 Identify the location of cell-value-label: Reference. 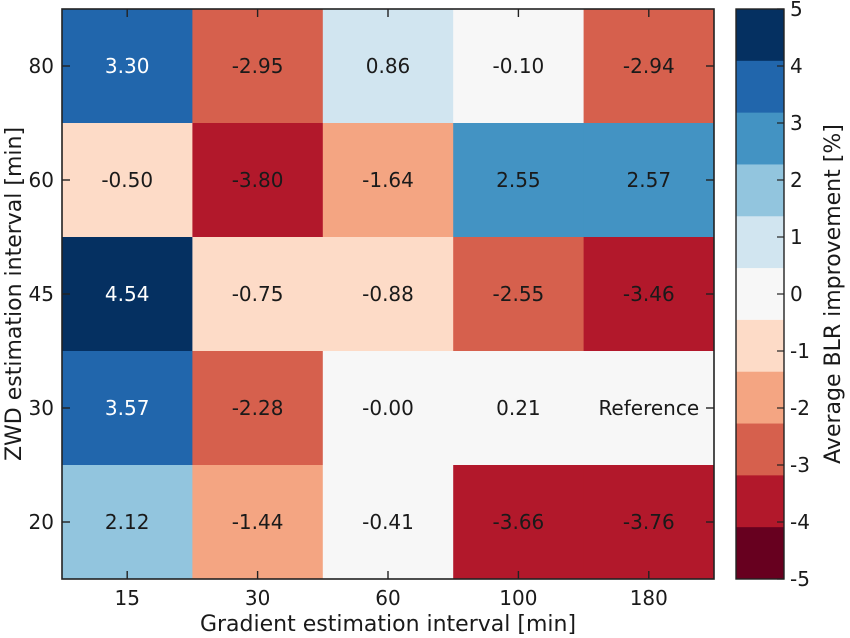
(648, 408).